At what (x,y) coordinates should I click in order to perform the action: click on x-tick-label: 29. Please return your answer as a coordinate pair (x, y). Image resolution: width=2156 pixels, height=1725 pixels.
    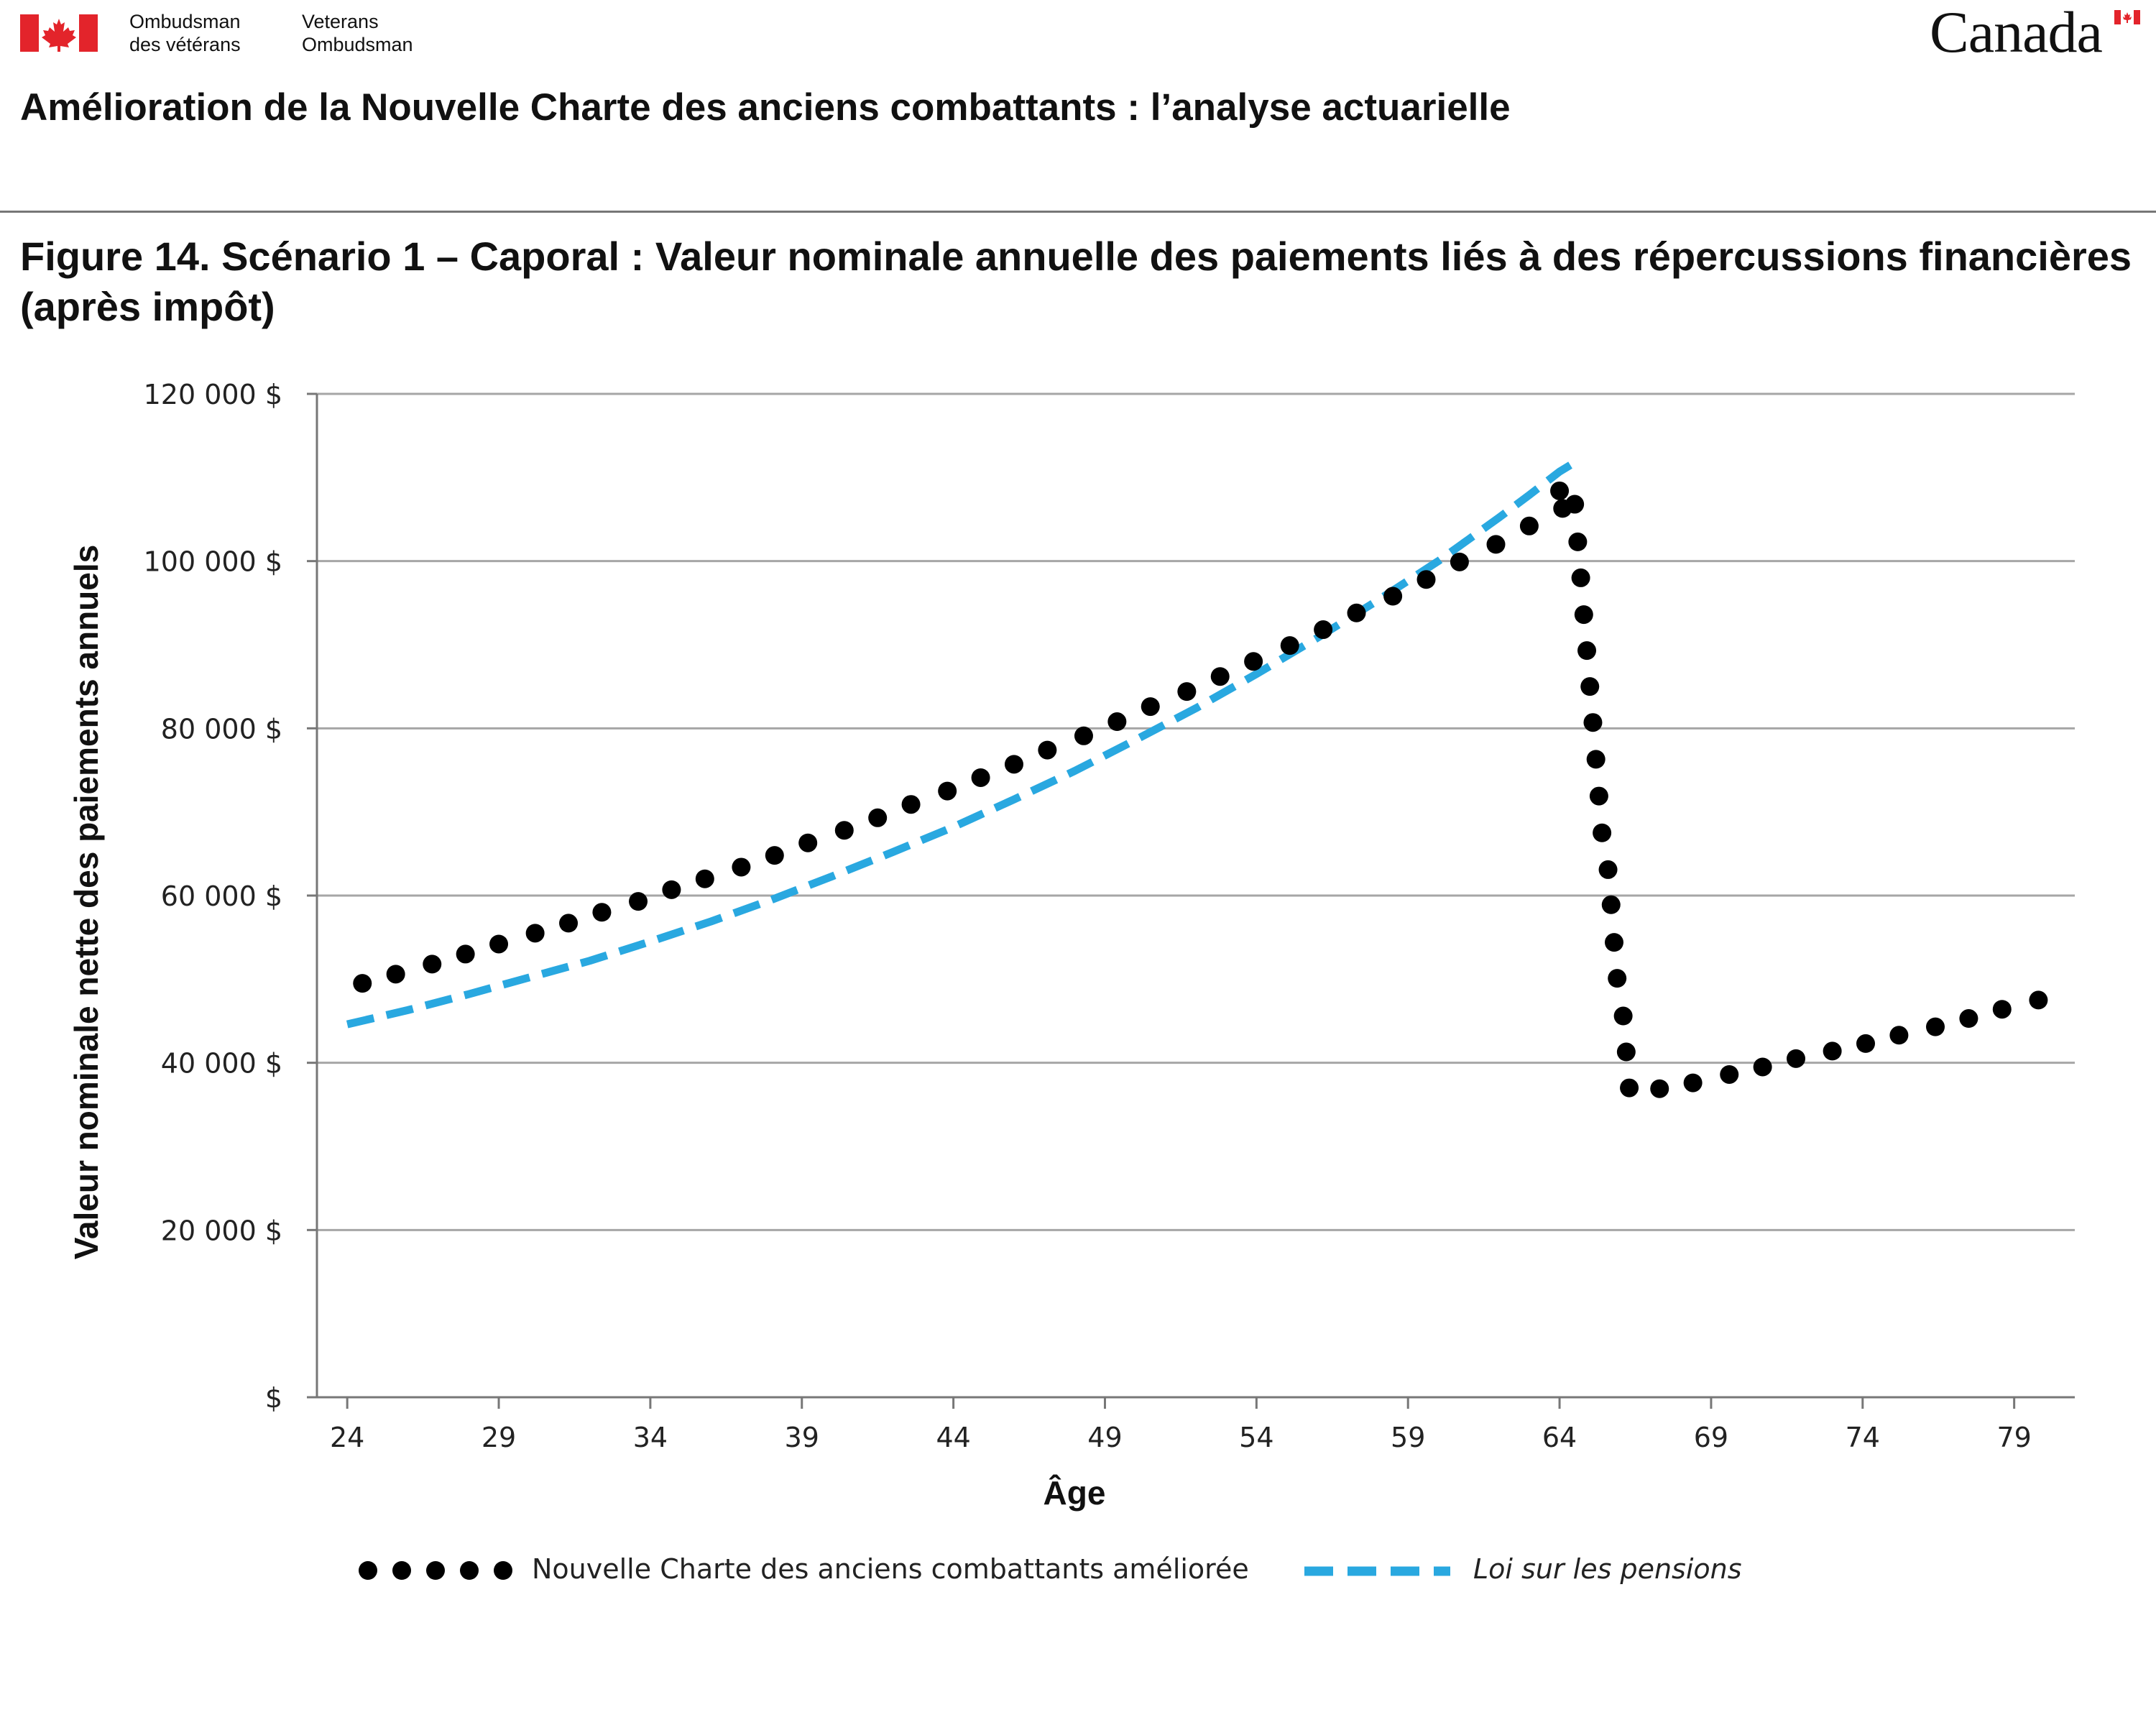
    Looking at the image, I should click on (499, 1437).